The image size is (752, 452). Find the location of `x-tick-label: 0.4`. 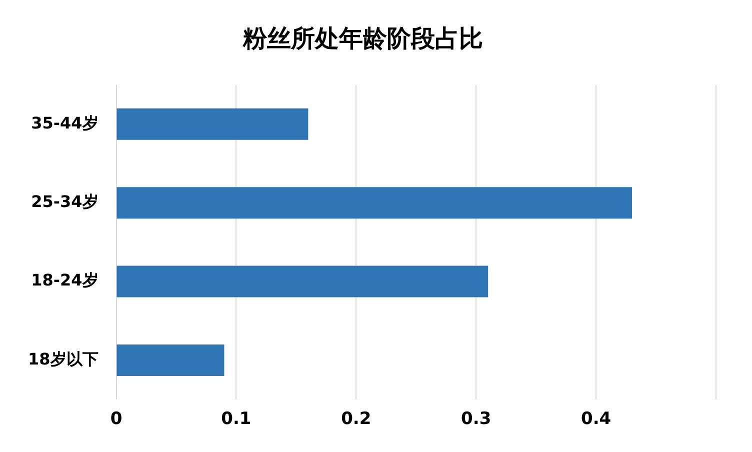

x-tick-label: 0.4 is located at coordinates (596, 419).